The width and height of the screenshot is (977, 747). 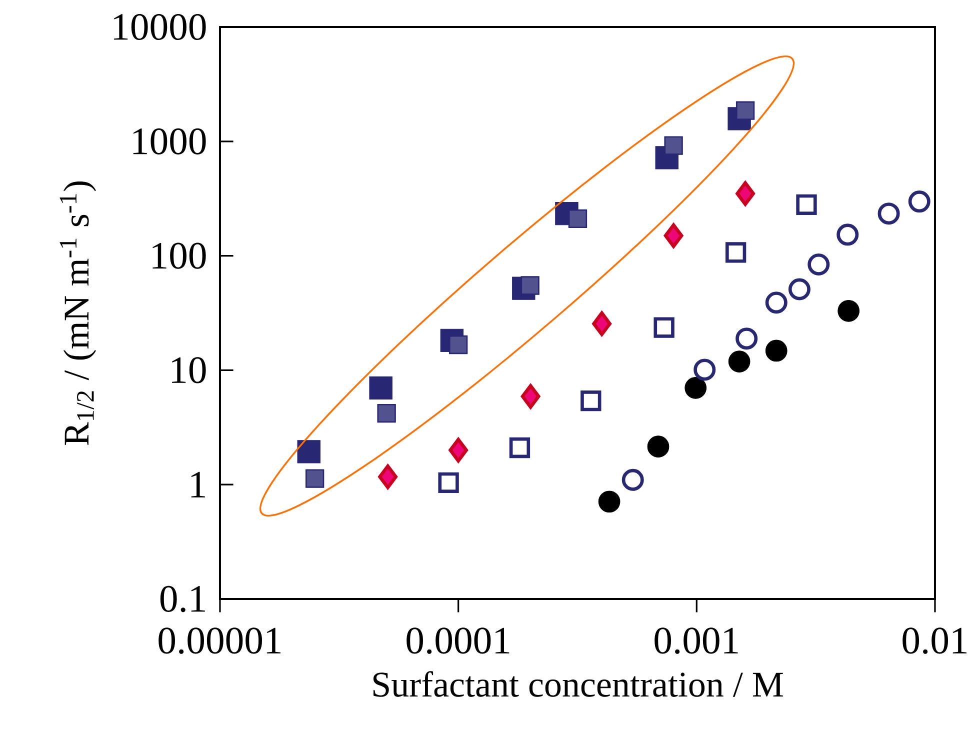 I want to click on y-tick-label: 1000, so click(x=169, y=141).